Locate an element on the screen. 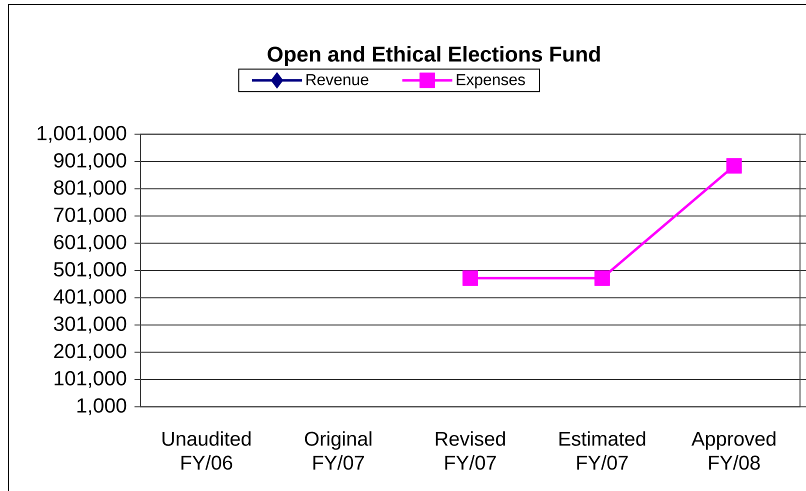 The height and width of the screenshot is (491, 806). y-tick-label: 101,000 is located at coordinates (90, 379).